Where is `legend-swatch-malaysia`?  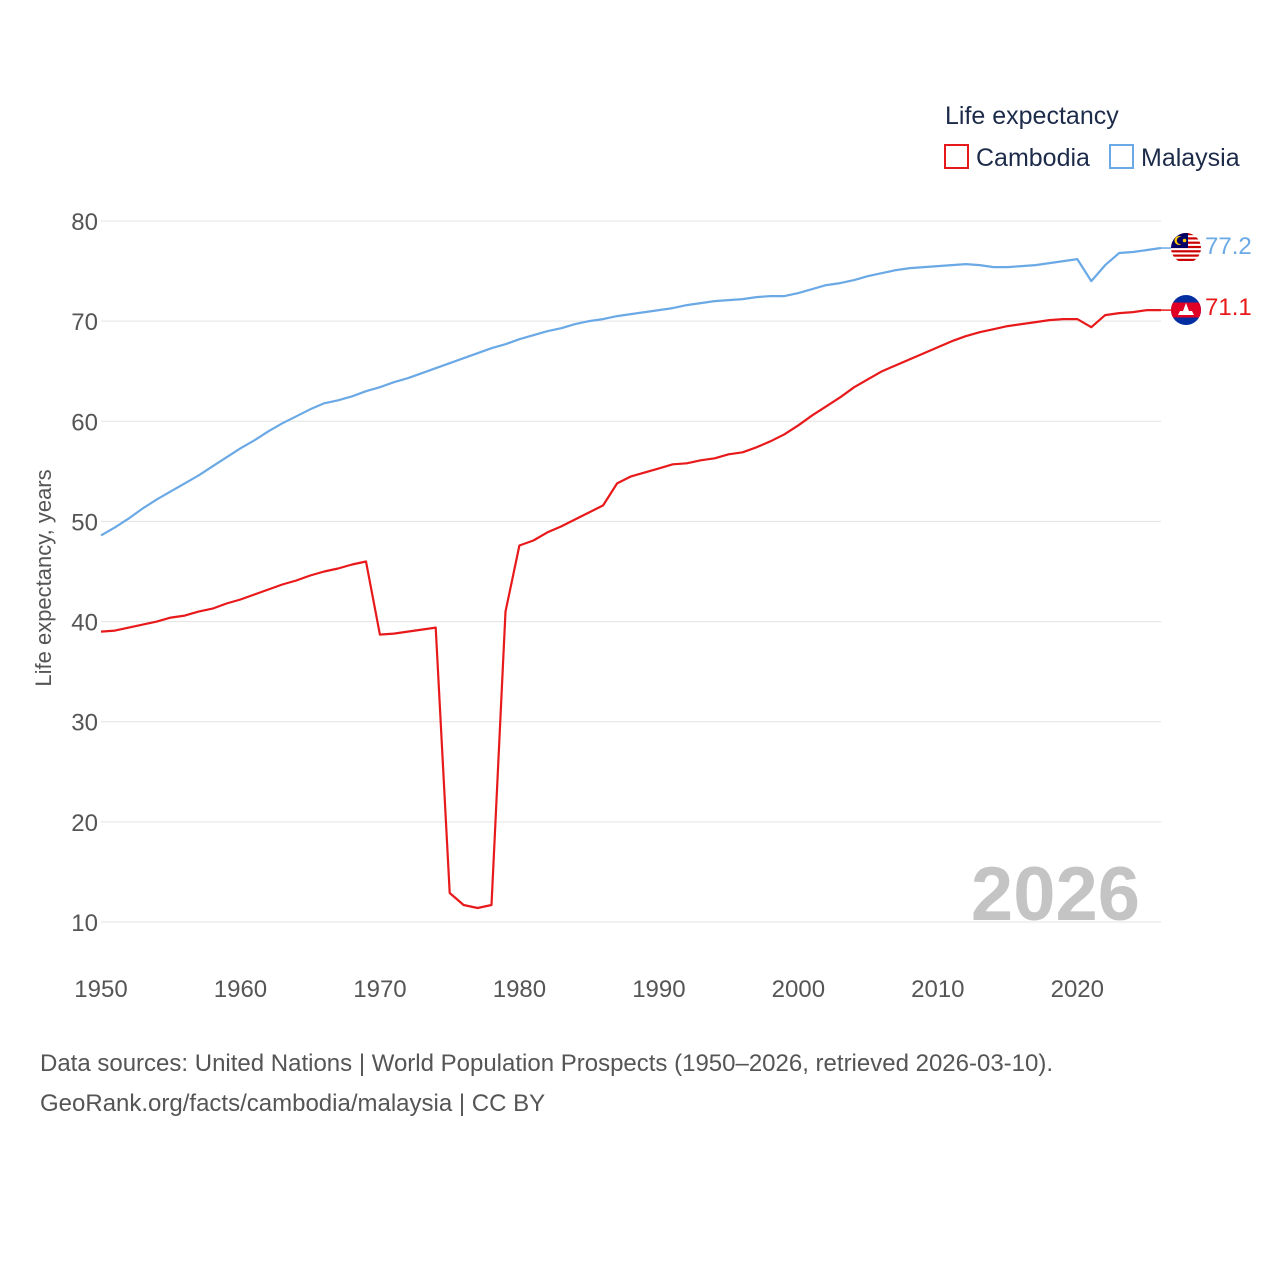 legend-swatch-malaysia is located at coordinates (1121, 156).